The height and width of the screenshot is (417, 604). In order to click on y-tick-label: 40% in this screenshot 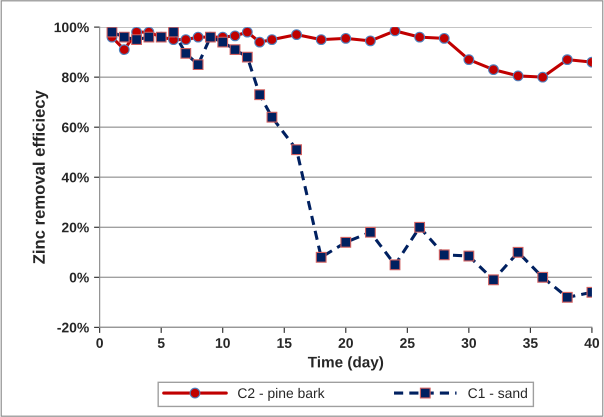, I will do `click(75, 177)`.